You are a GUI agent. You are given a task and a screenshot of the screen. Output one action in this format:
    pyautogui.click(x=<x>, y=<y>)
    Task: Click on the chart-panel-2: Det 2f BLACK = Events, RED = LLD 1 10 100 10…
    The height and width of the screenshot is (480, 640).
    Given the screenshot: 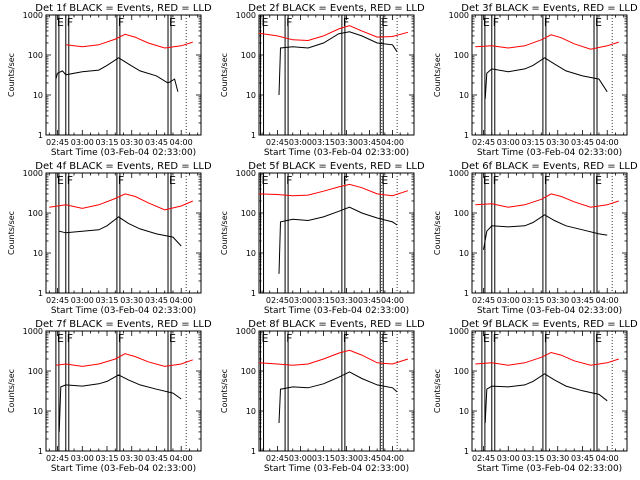 What is the action you would take?
    pyautogui.click(x=322, y=80)
    